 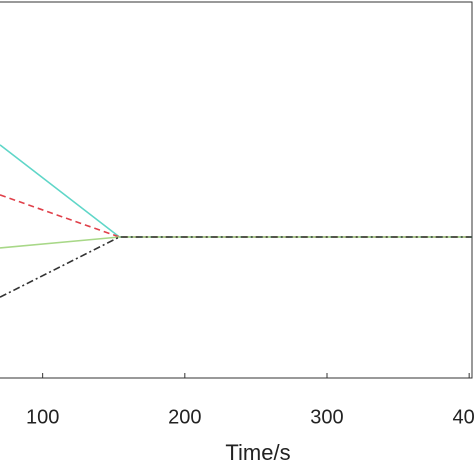 What do you see at coordinates (326, 417) in the screenshot?
I see `x-tick-label: 300` at bounding box center [326, 417].